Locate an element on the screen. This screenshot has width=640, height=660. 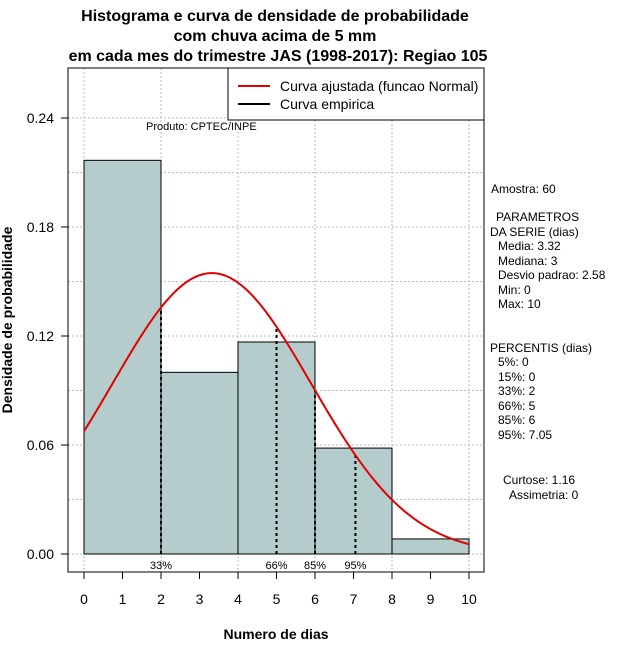
stat-skewness: Assimetria: 0 is located at coordinates (544, 495).